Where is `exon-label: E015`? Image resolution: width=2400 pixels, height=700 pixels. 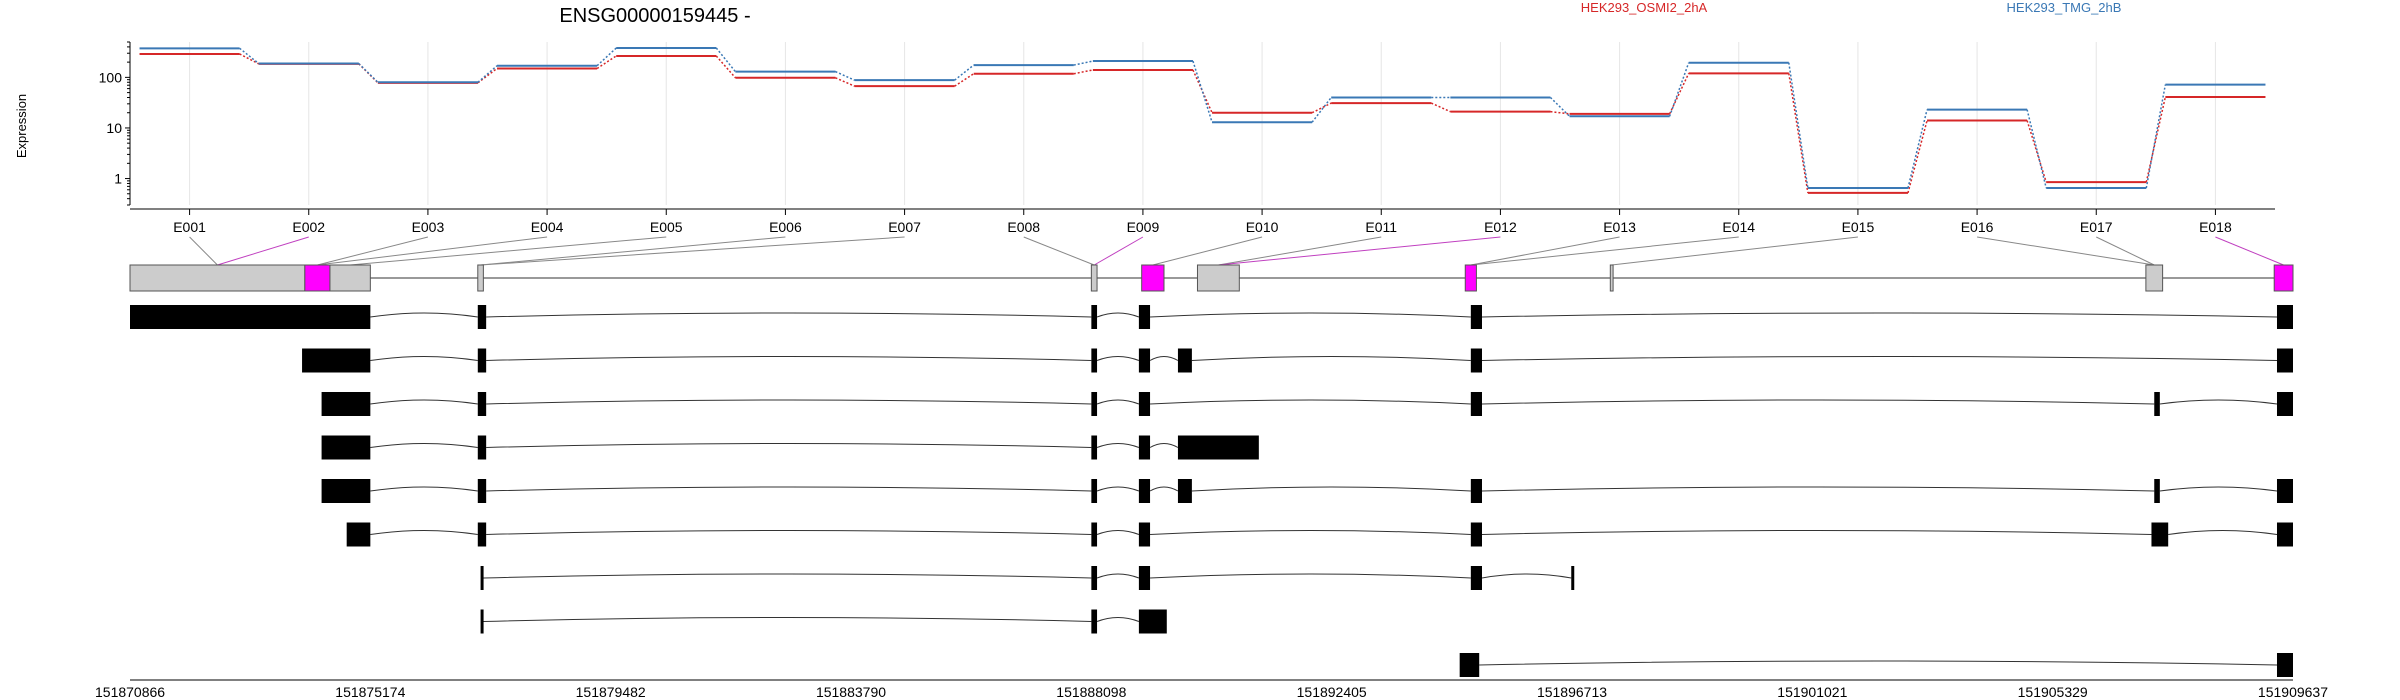 exon-label: E015 is located at coordinates (1858, 227).